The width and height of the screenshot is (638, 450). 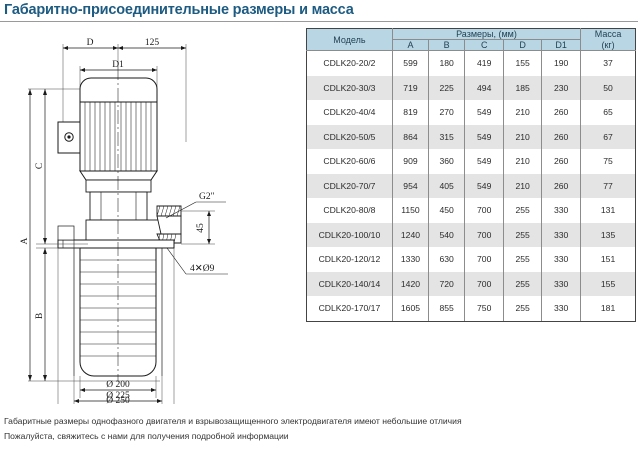 I want to click on model-cell: CDLK20-50/5, so click(x=349, y=136).